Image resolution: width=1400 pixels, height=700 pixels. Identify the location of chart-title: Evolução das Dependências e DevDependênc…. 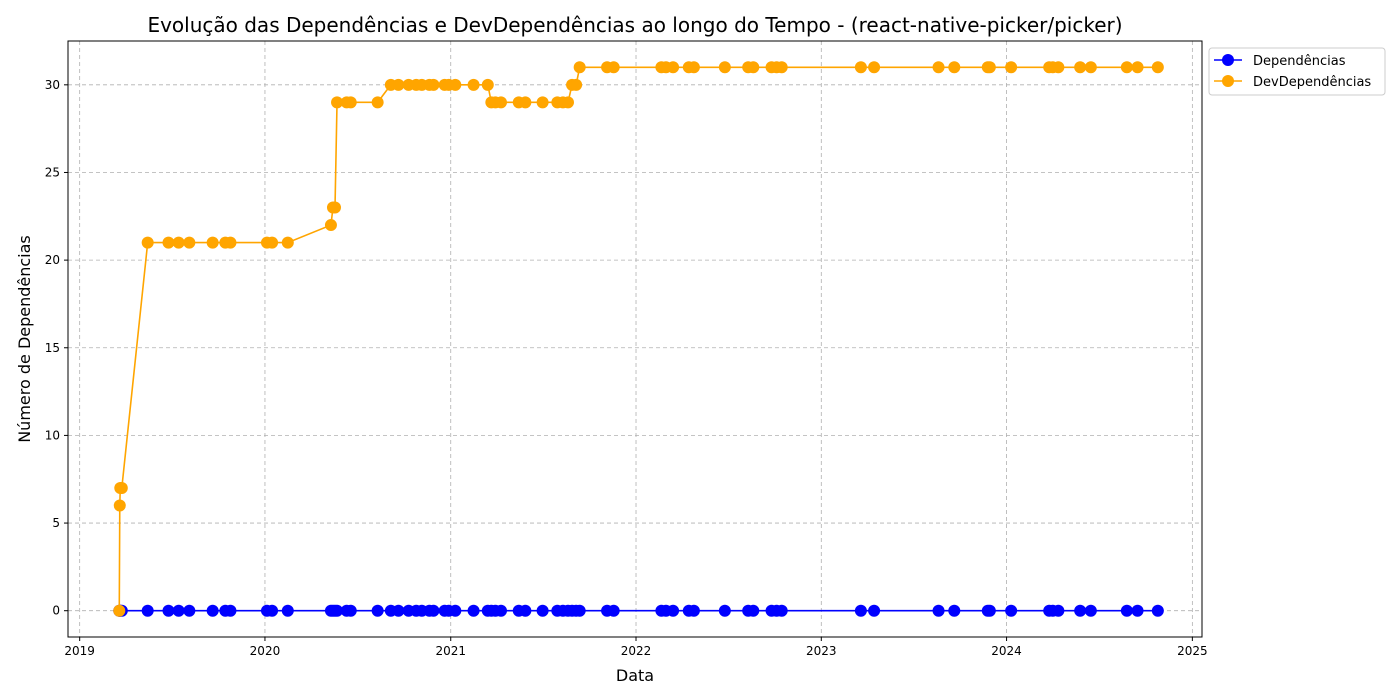
(634, 25).